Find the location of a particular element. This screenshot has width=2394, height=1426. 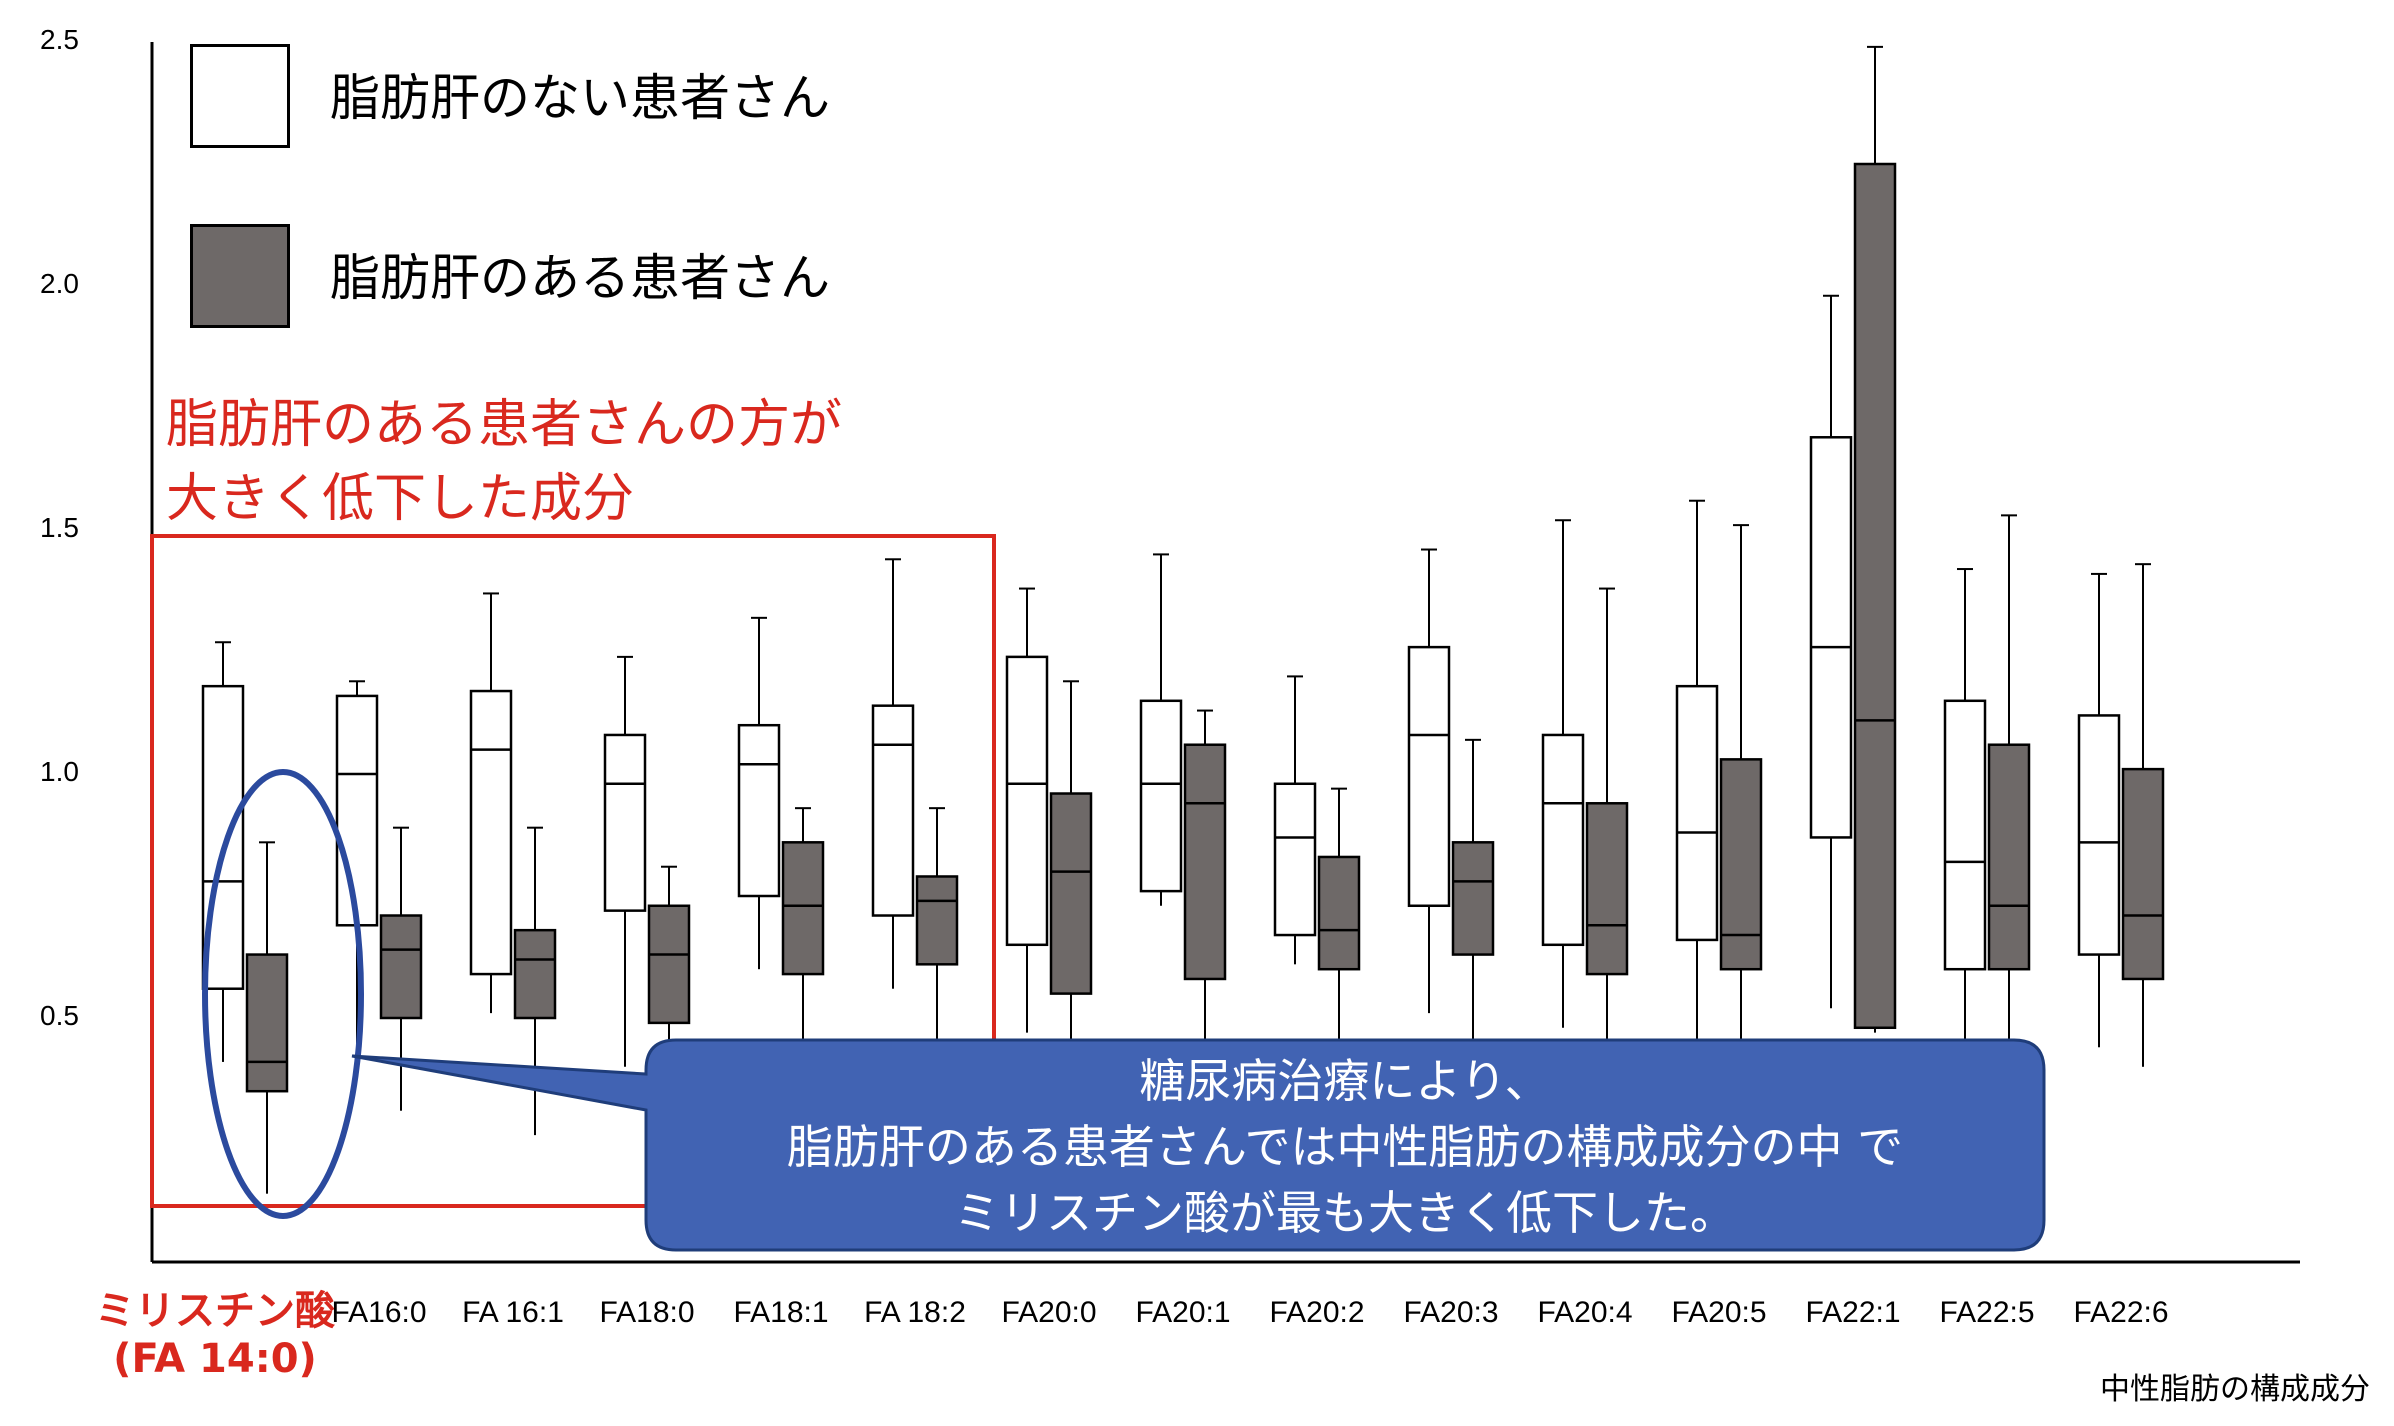

y-tick-label: 2.5 is located at coordinates (59, 39).